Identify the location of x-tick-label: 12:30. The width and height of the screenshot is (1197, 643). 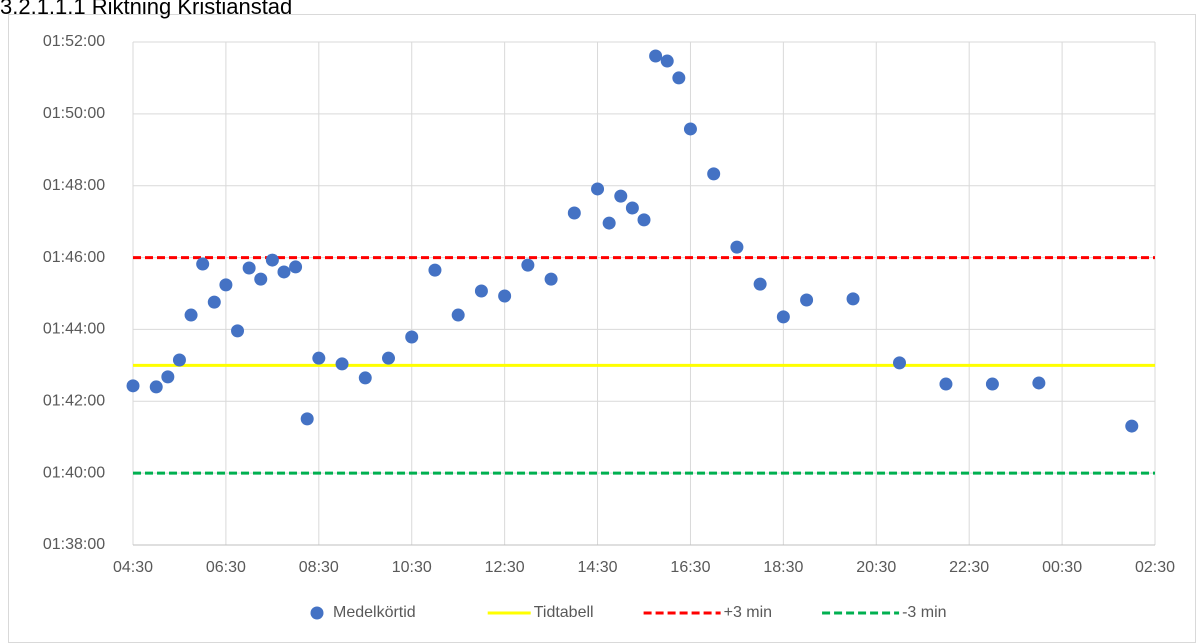
(505, 567).